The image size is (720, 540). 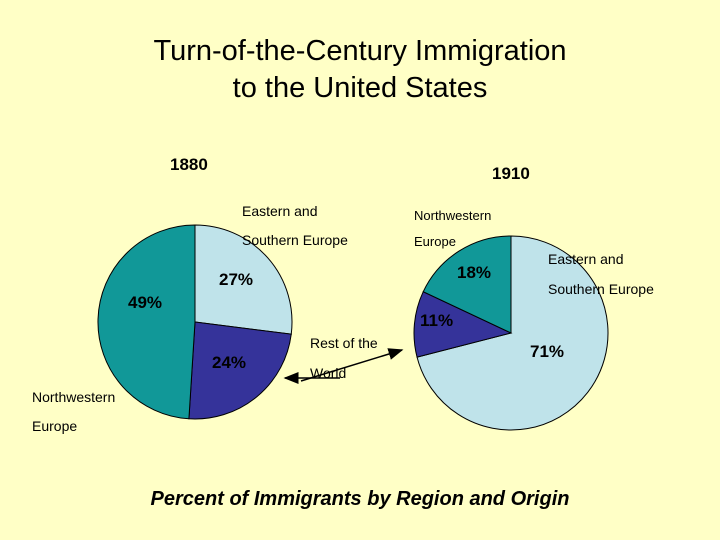 What do you see at coordinates (236, 279) in the screenshot?
I see `pie-1880-value-eastern: 27%` at bounding box center [236, 279].